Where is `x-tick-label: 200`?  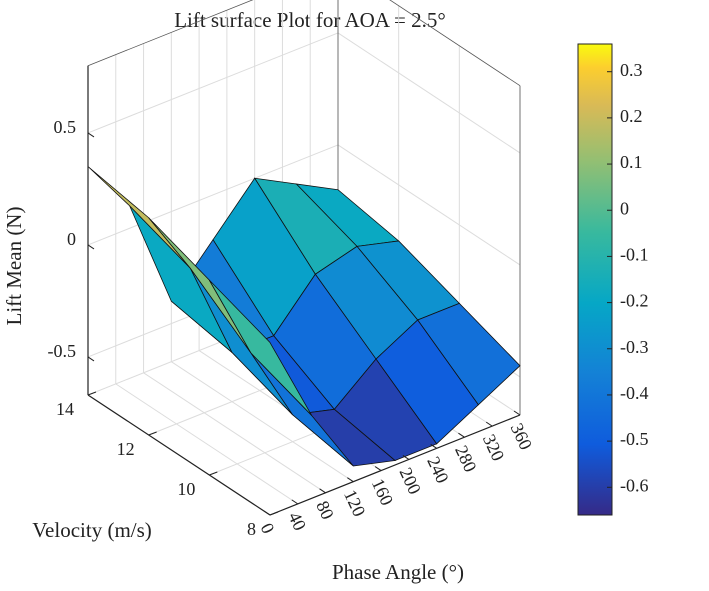 x-tick-label: 200 is located at coordinates (411, 480).